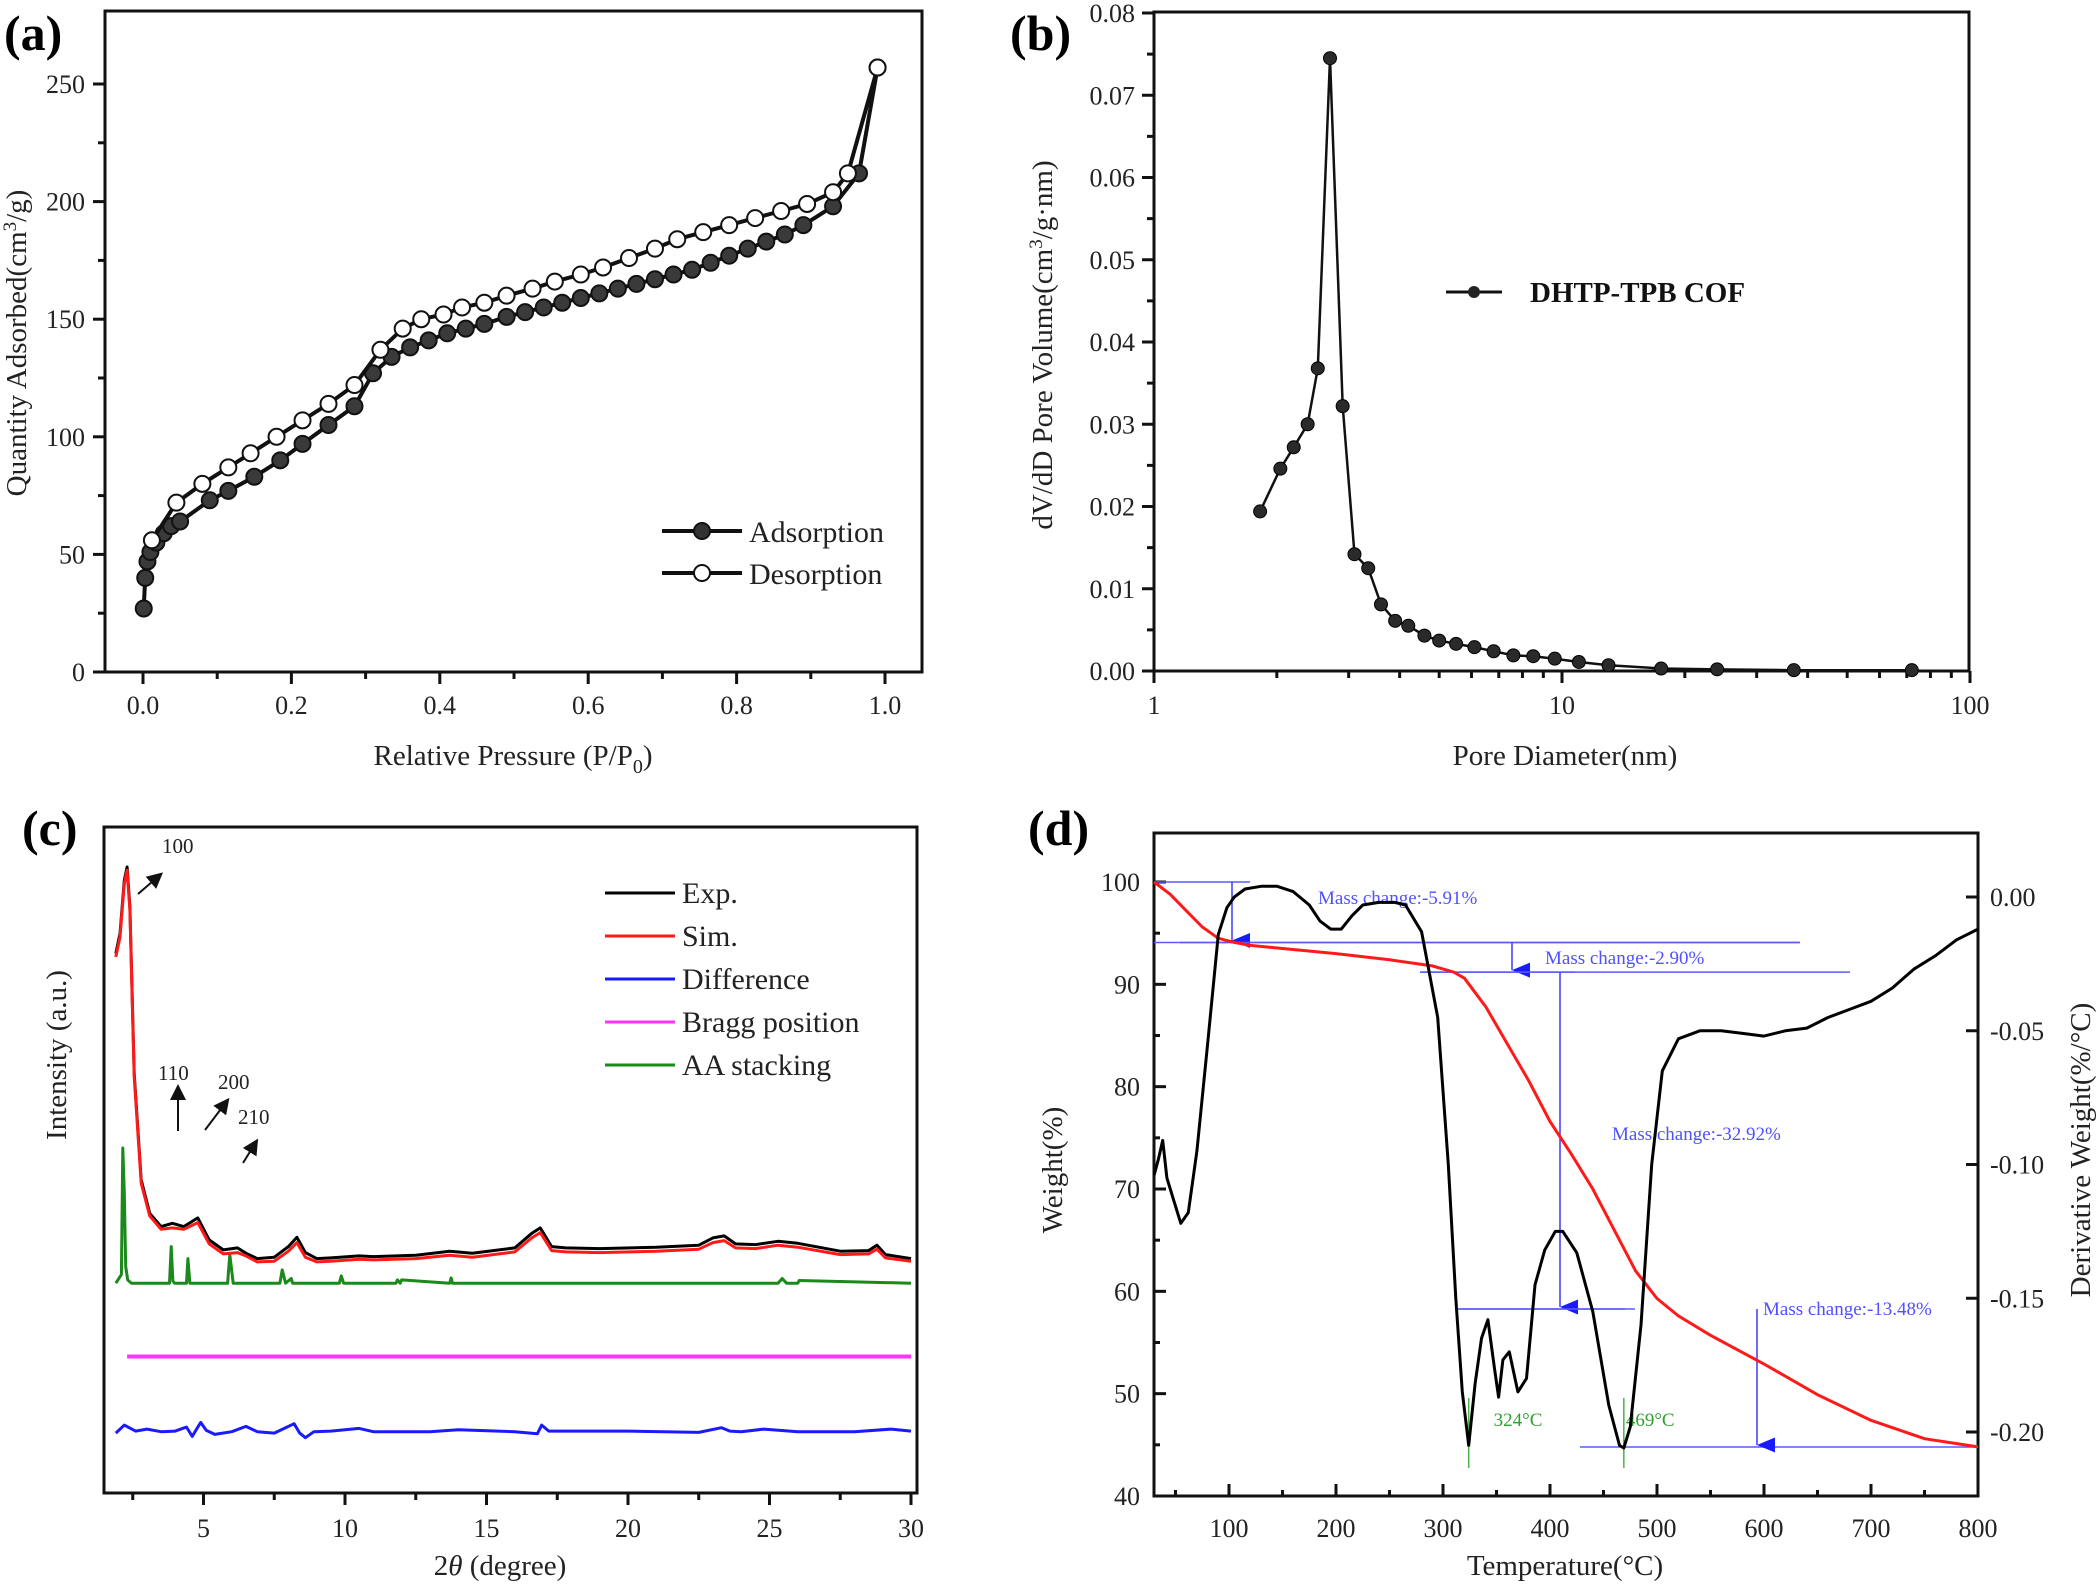 This screenshot has height=1585, width=2100. What do you see at coordinates (65, 202) in the screenshot?
I see `y-tick-label-a: 200` at bounding box center [65, 202].